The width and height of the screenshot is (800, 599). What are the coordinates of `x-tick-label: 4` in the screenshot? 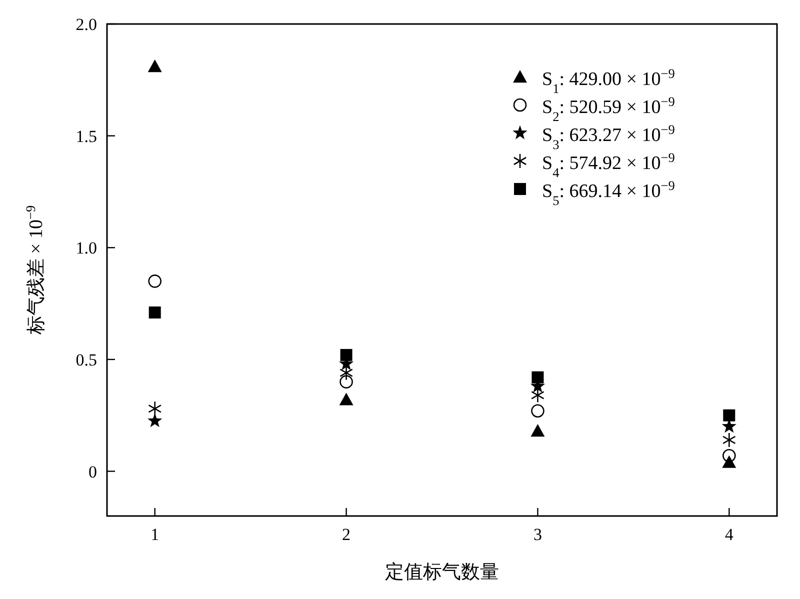 It's located at (729, 534).